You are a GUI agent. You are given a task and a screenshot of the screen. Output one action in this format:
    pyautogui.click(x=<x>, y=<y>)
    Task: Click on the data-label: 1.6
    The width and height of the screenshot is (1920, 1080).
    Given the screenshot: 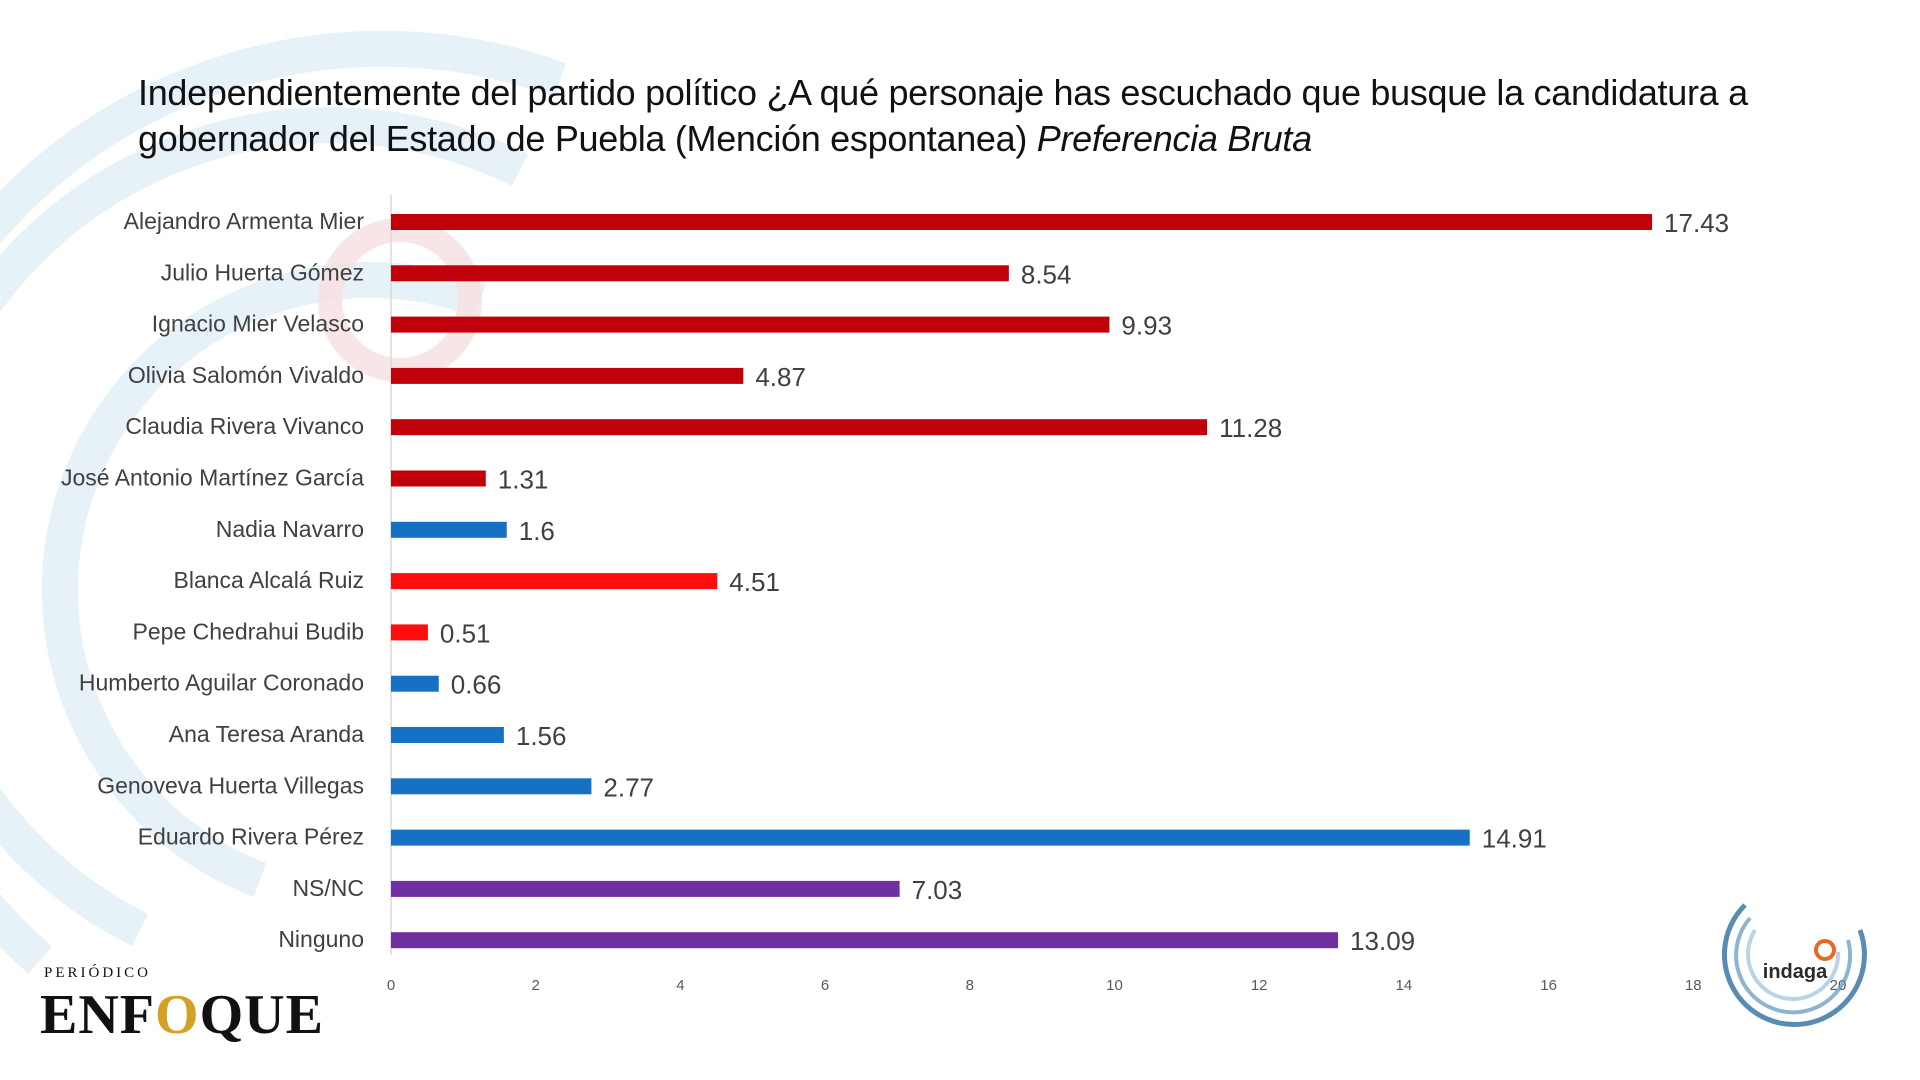 What is the action you would take?
    pyautogui.click(x=537, y=531)
    